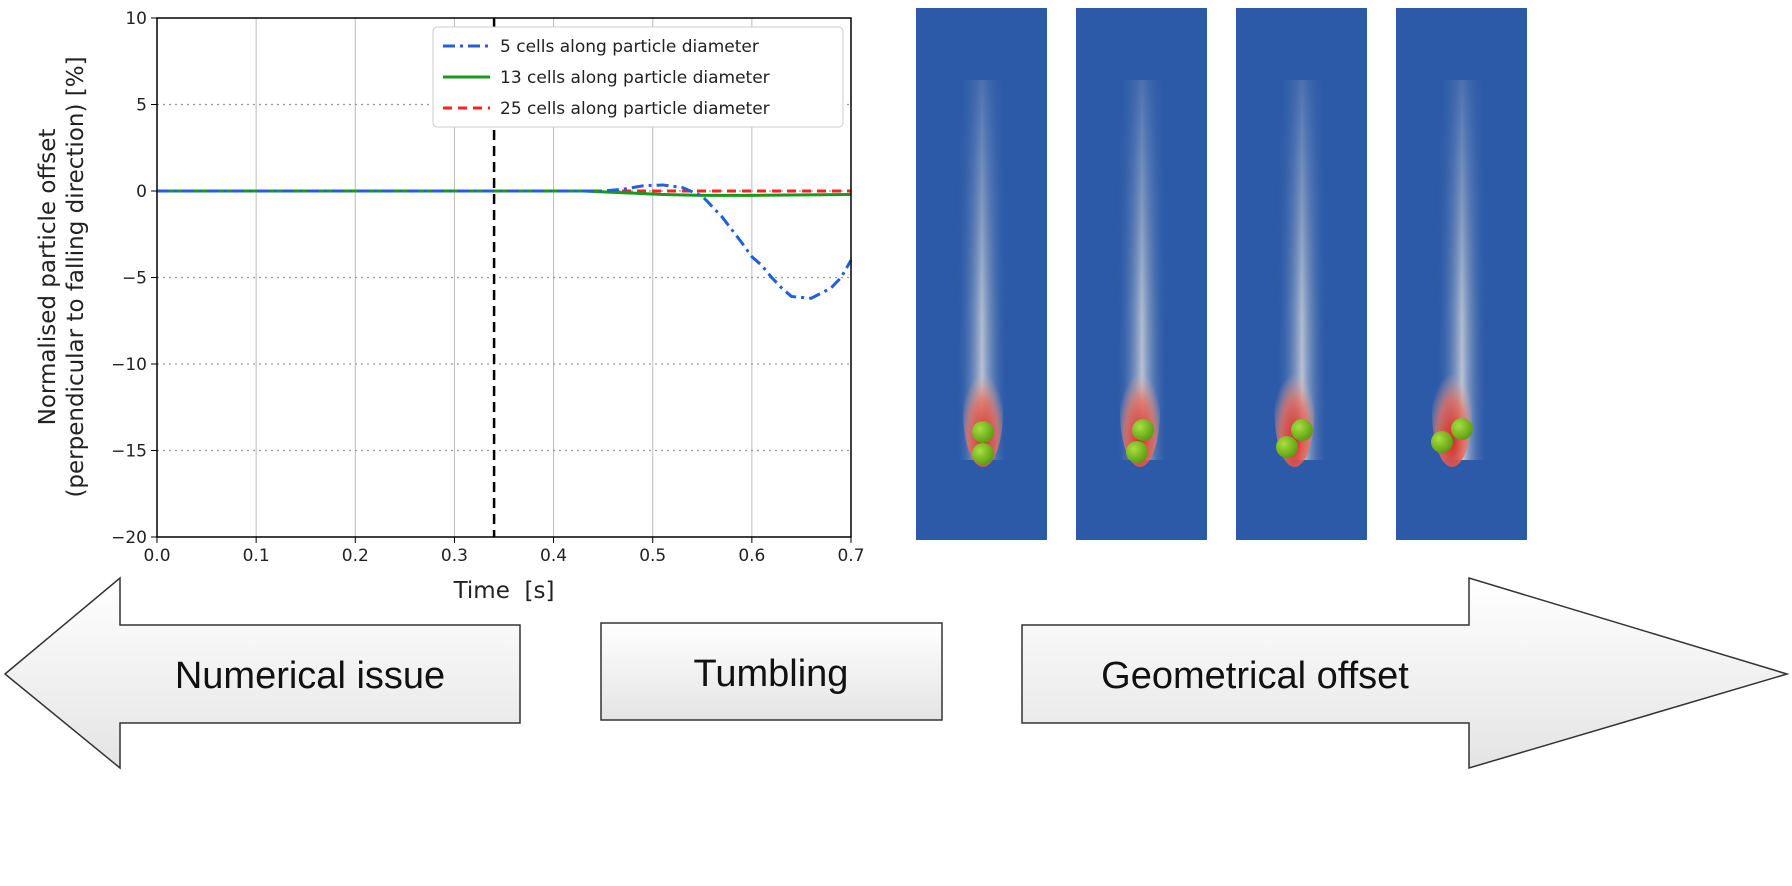  Describe the element at coordinates (129, 452) in the screenshot. I see `y-tick-label: −15` at that location.